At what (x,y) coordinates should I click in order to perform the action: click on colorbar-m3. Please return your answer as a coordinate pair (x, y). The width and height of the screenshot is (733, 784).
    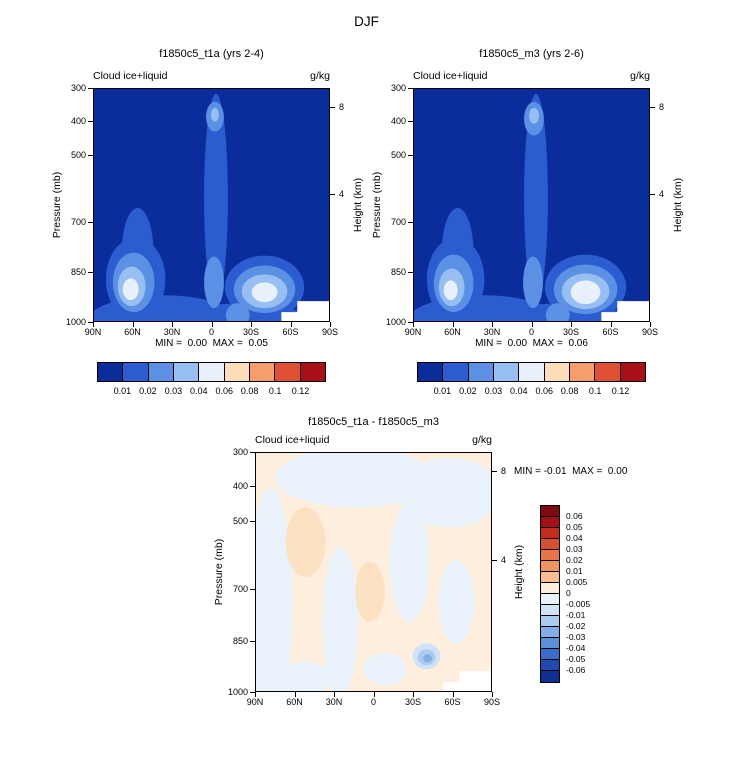
    Looking at the image, I should click on (531, 372).